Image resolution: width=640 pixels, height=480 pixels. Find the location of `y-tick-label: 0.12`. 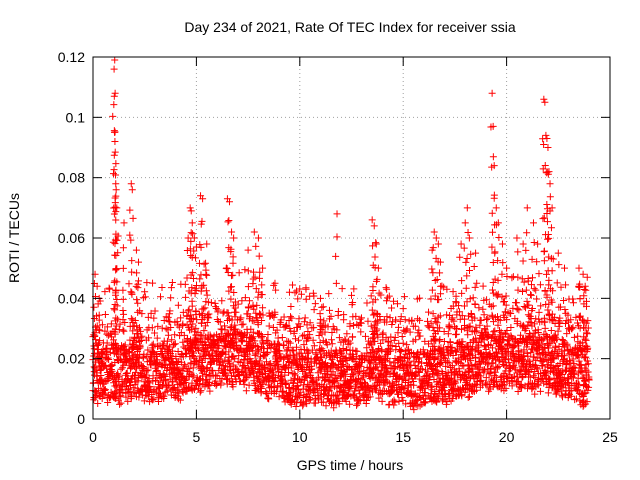

y-tick-label: 0.12 is located at coordinates (71, 57).